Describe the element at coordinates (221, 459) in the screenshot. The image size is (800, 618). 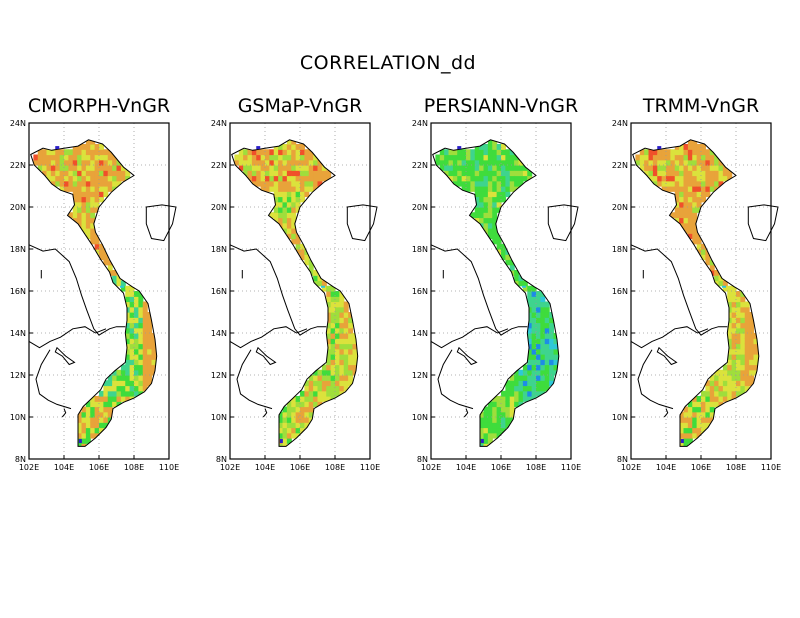
I see `y-tick-label: 8N` at that location.